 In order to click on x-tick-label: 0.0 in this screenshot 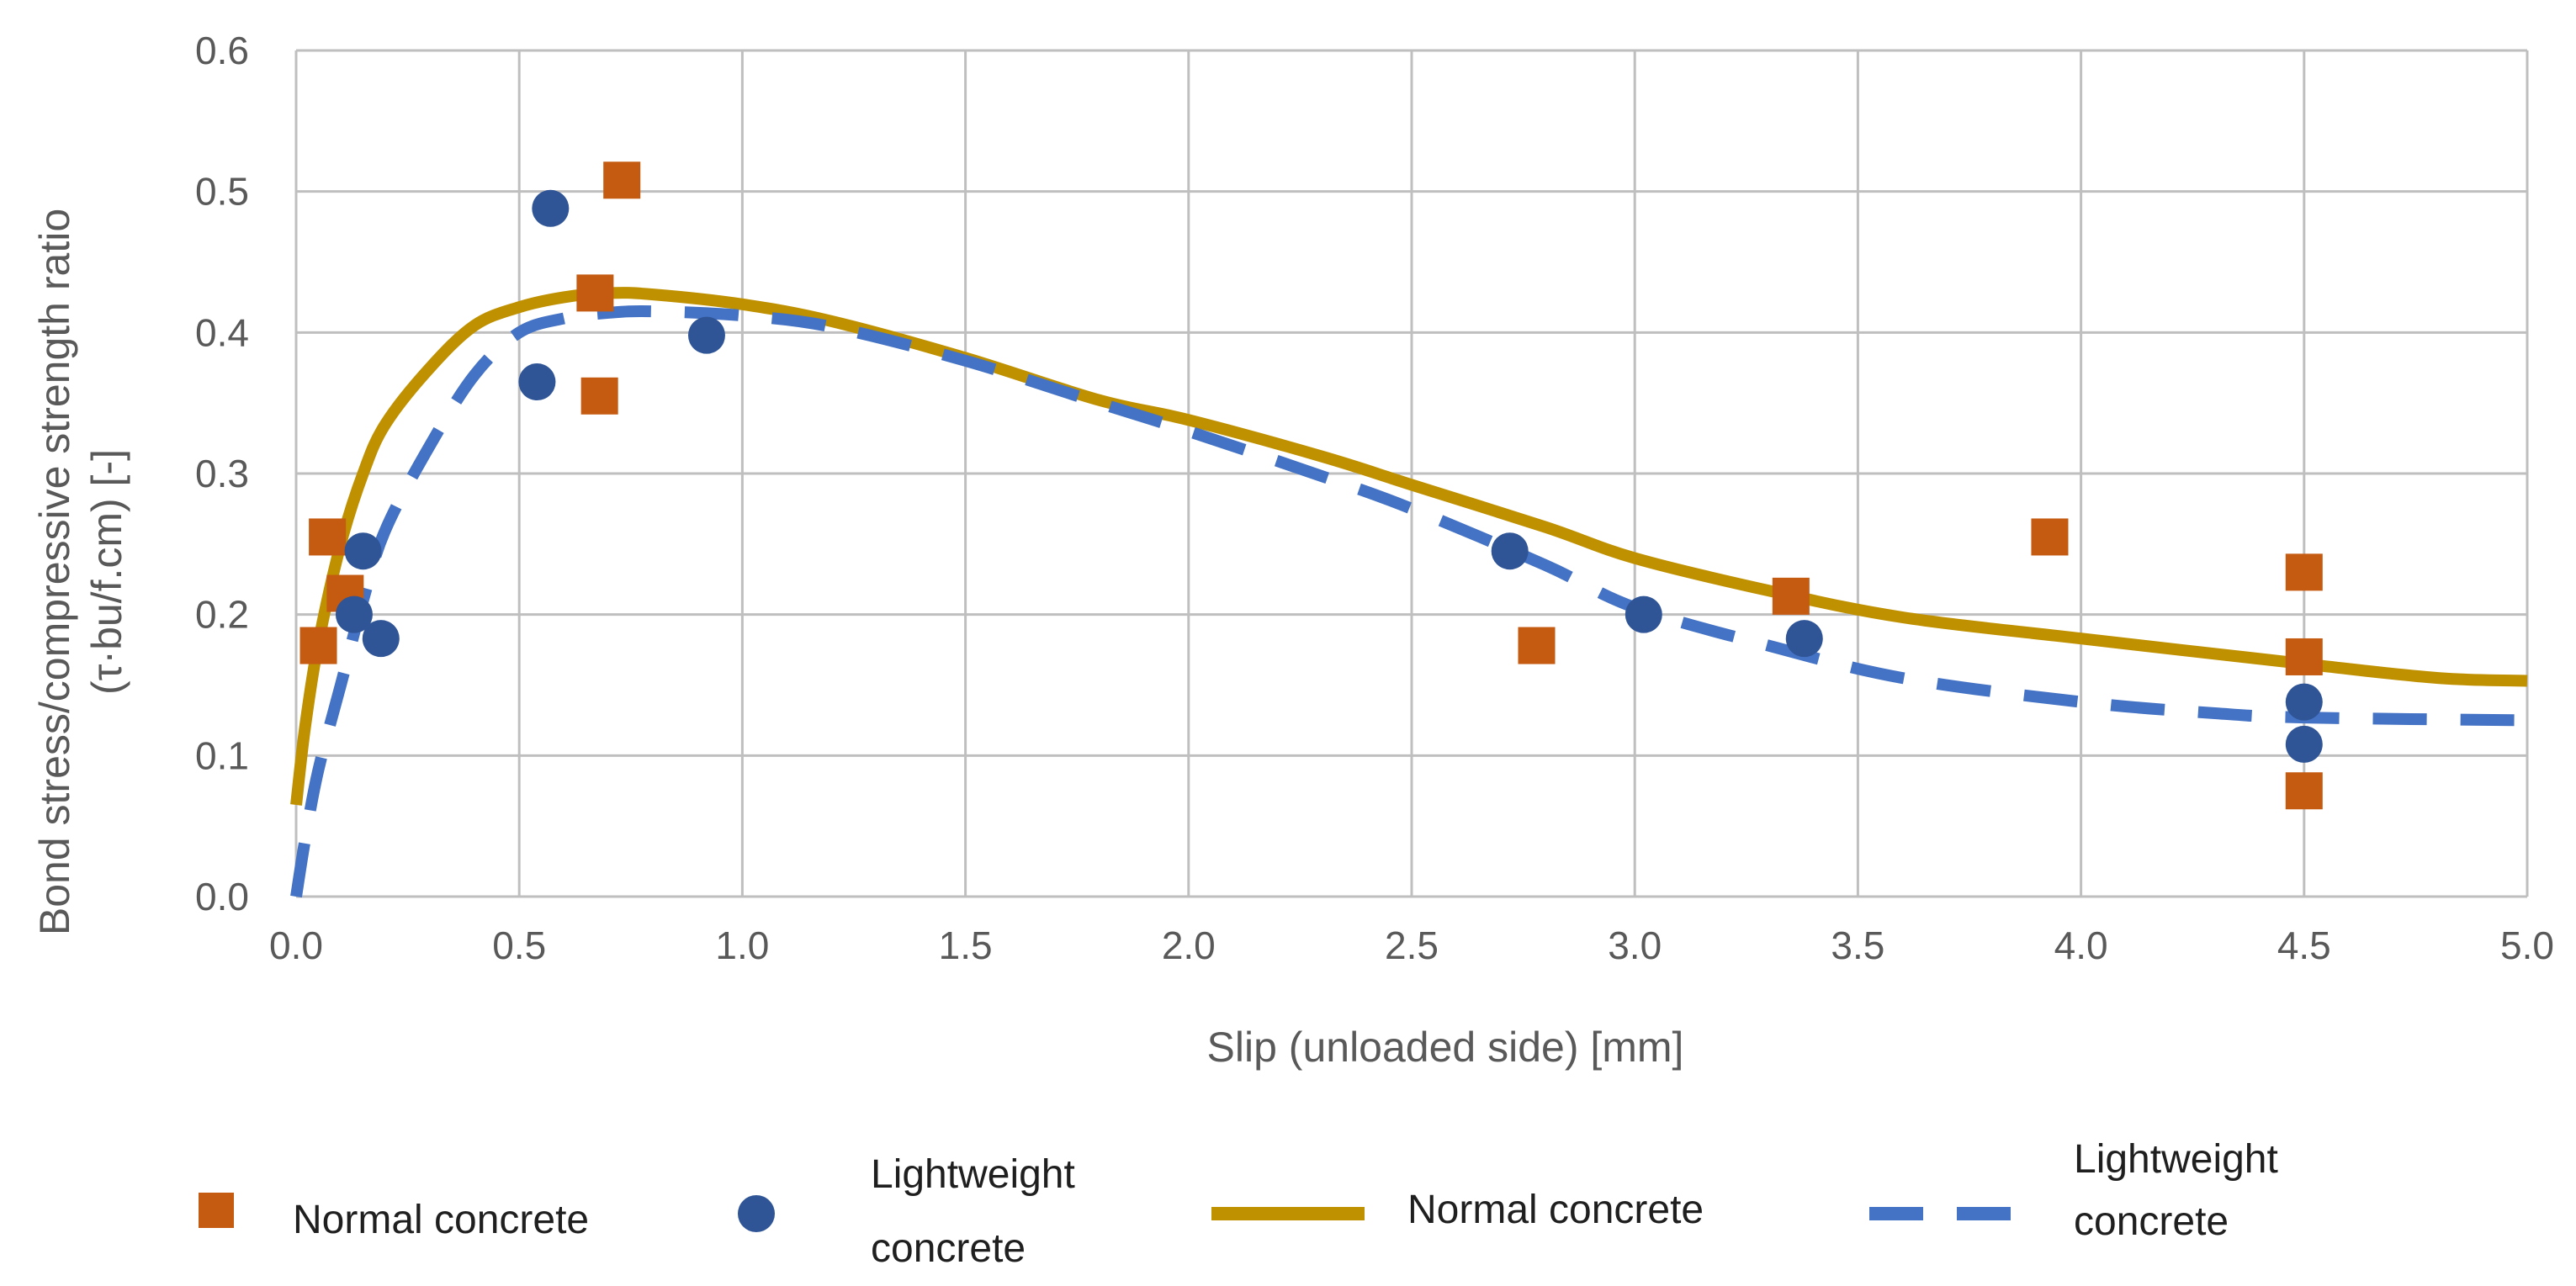, I will do `click(296, 945)`.